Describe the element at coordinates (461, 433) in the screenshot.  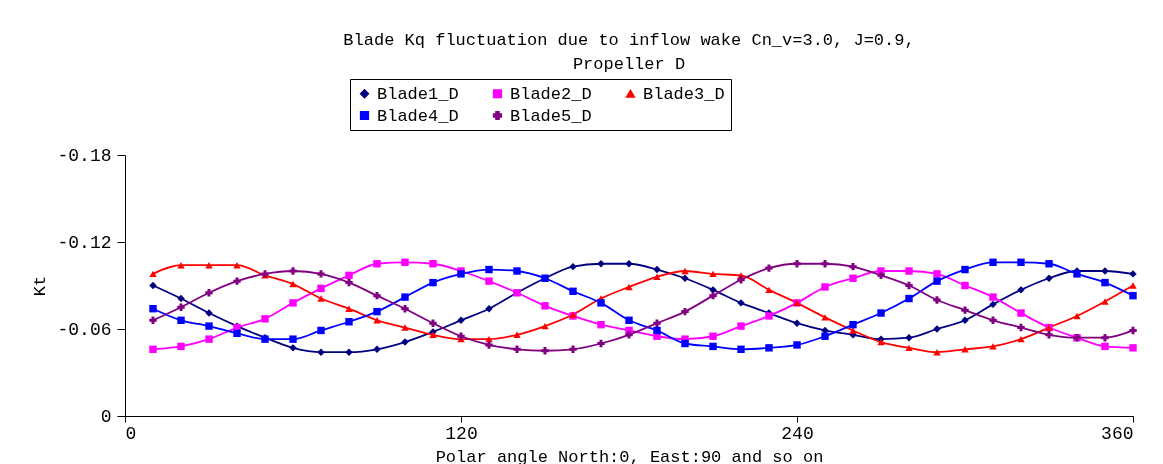
I see `x-tick-label: 120` at that location.